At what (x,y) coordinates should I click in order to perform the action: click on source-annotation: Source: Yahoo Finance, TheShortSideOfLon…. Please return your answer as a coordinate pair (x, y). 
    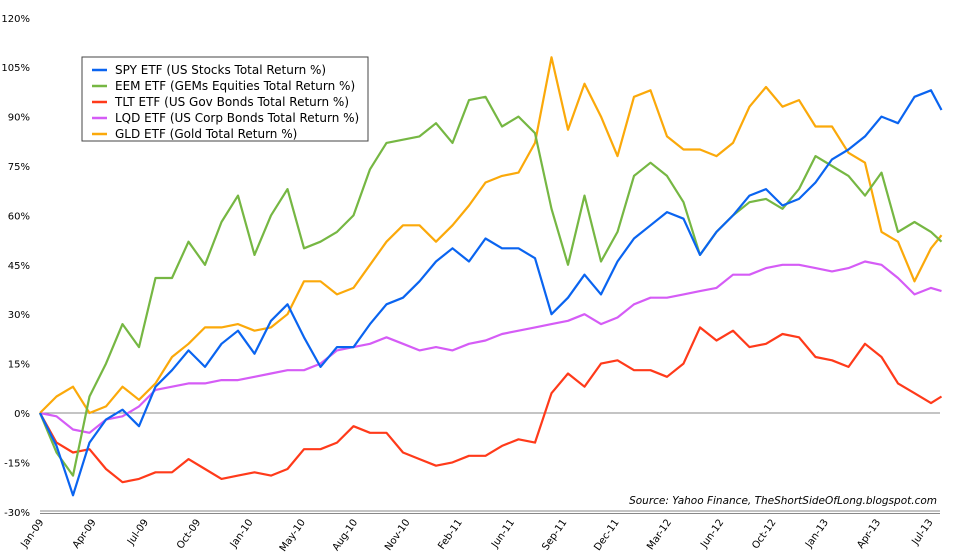
    Looking at the image, I should click on (783, 501).